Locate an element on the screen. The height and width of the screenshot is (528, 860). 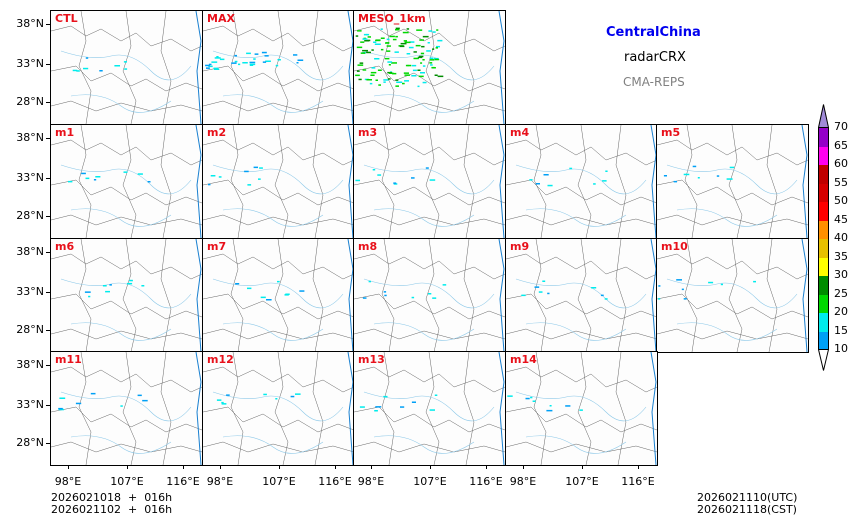
colorbar-tick-label: 60 is located at coordinates (841, 163).